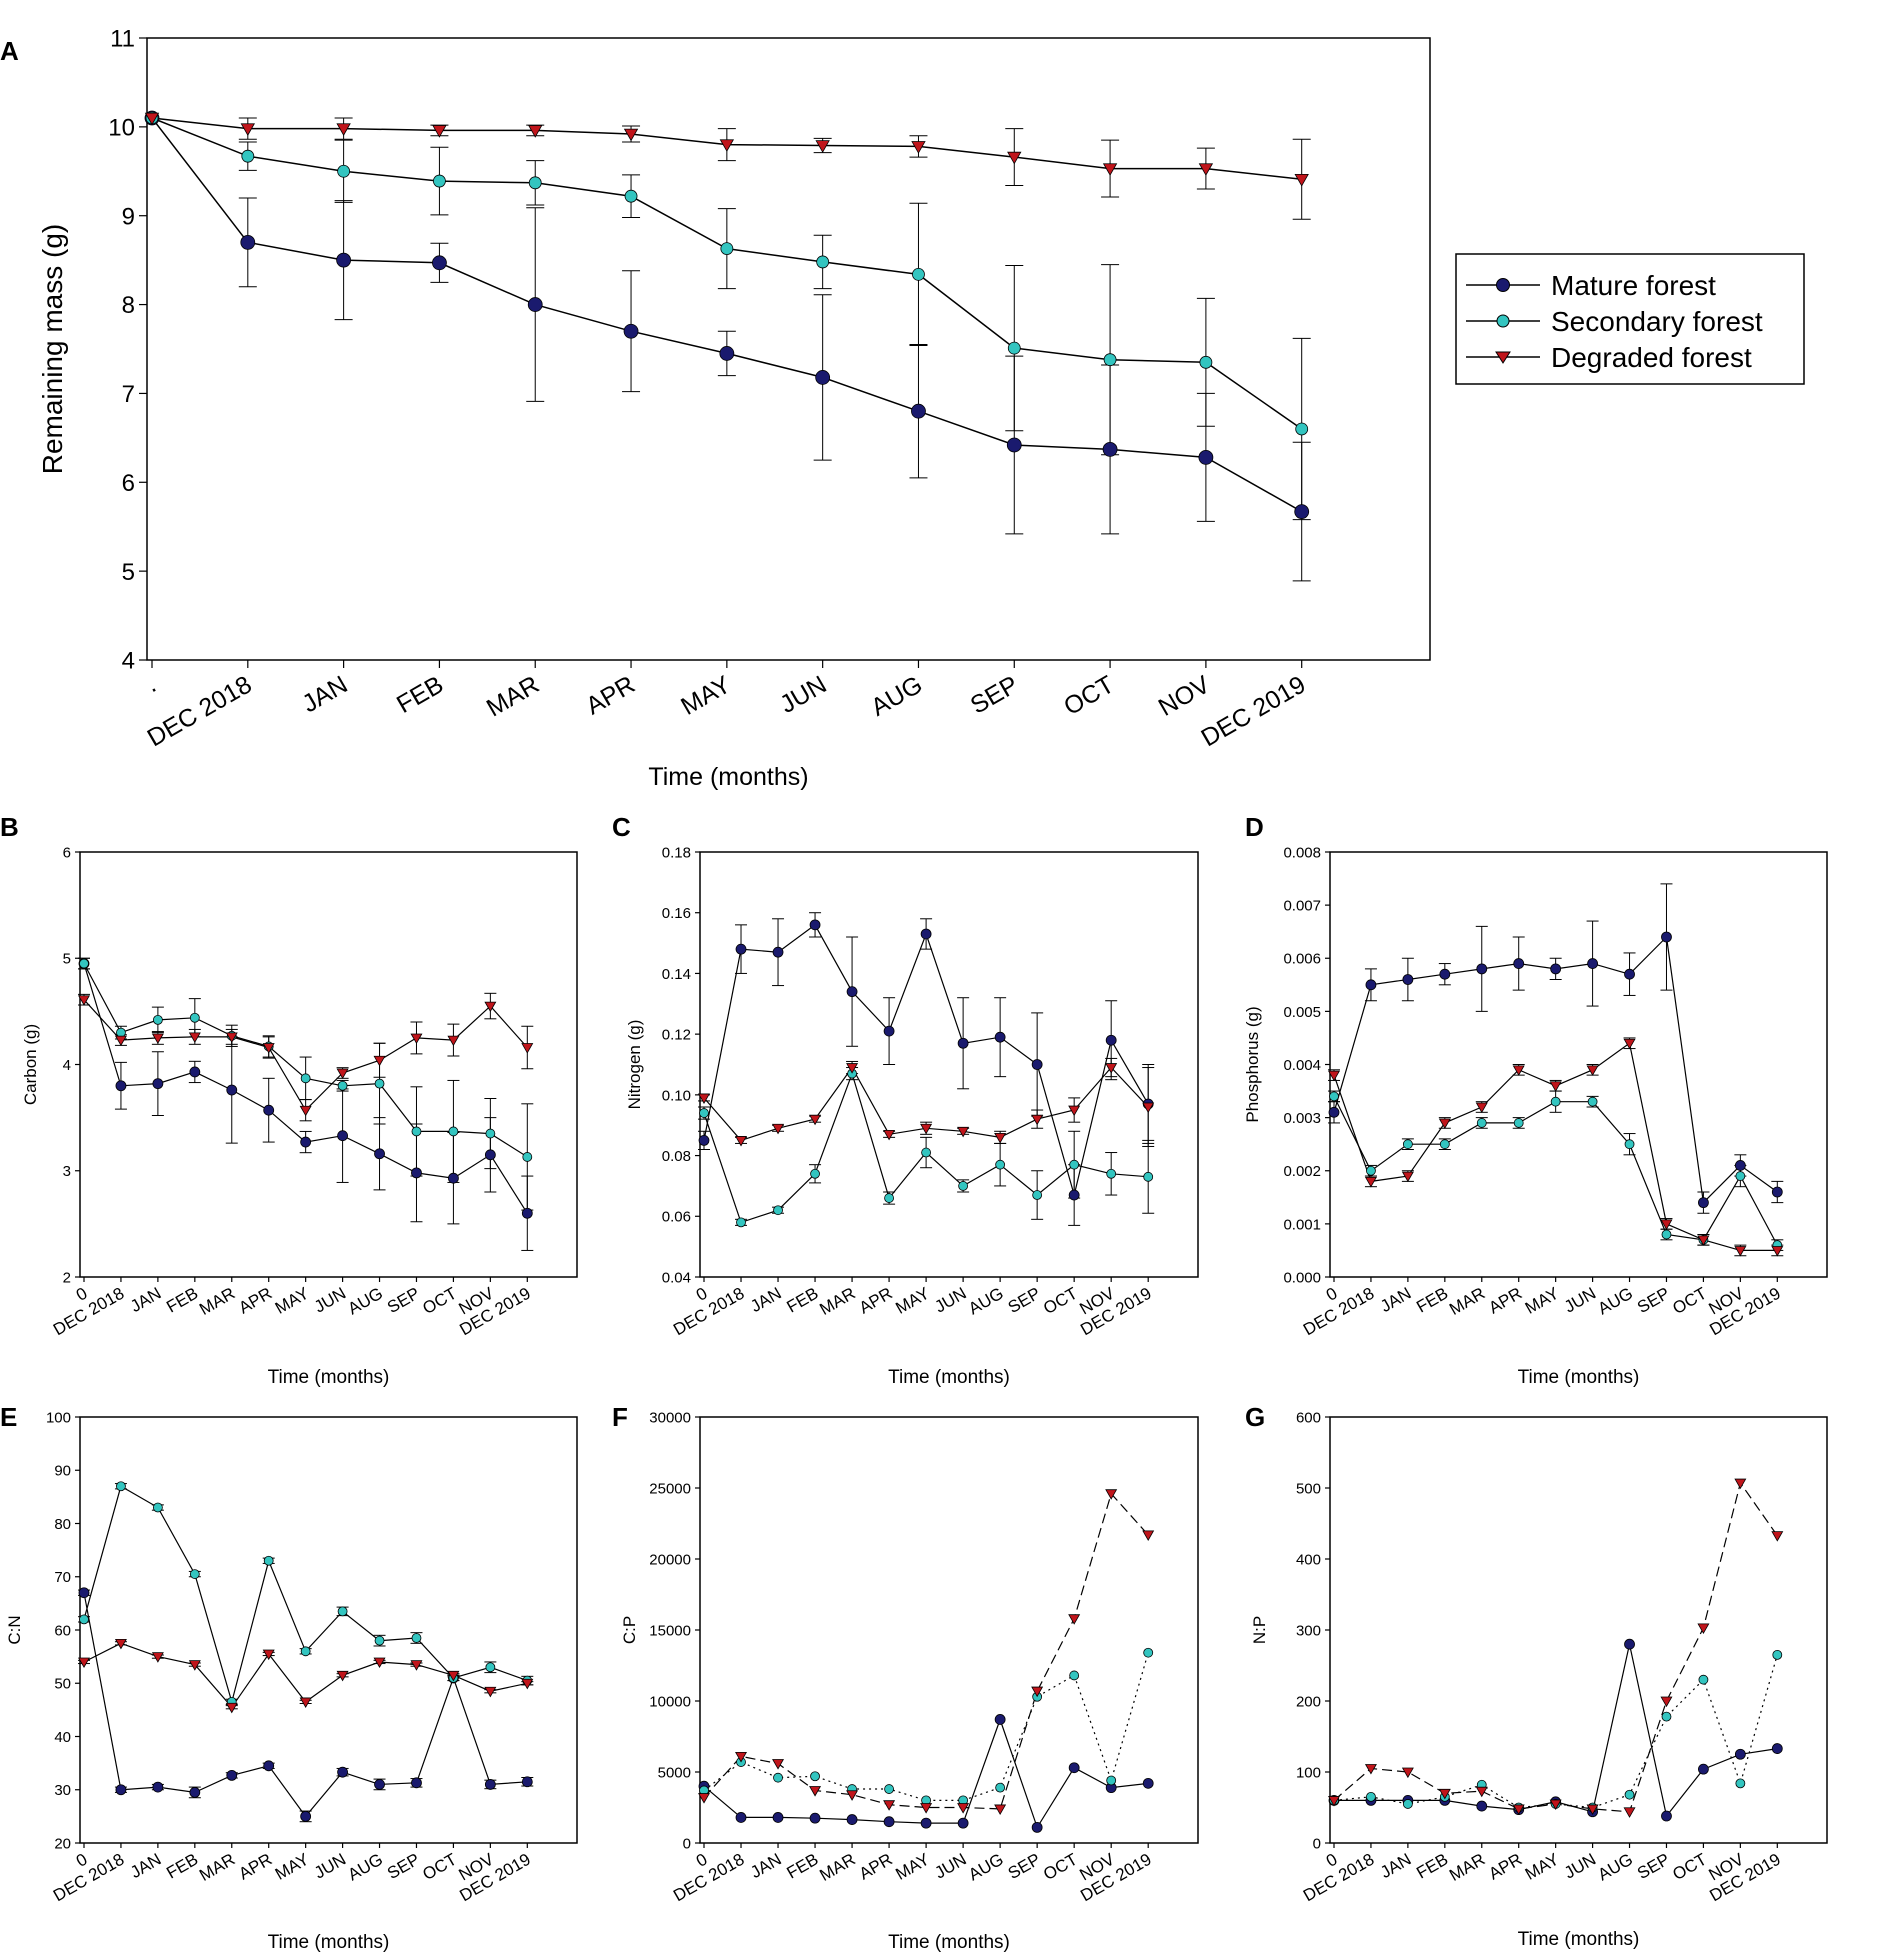  What do you see at coordinates (674, 1772) in the screenshot?
I see `y-tick-label: 5000` at bounding box center [674, 1772].